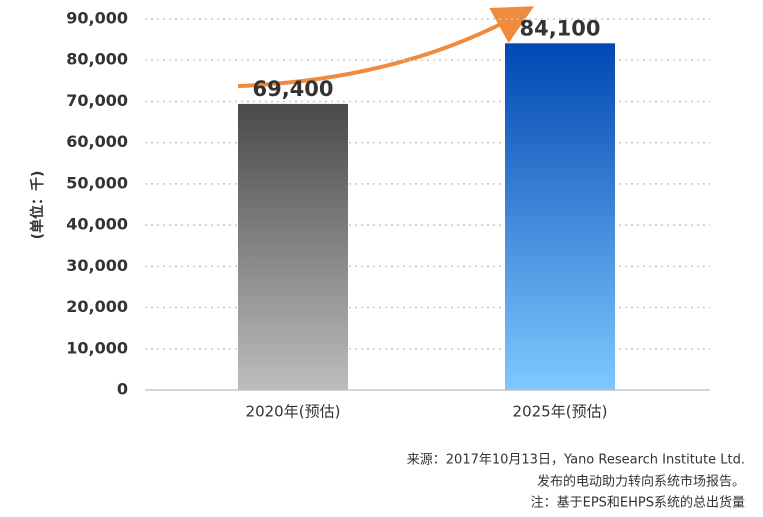 Image resolution: width=763 pixels, height=517 pixels. I want to click on y-tick-label: 80,000, so click(97, 59).